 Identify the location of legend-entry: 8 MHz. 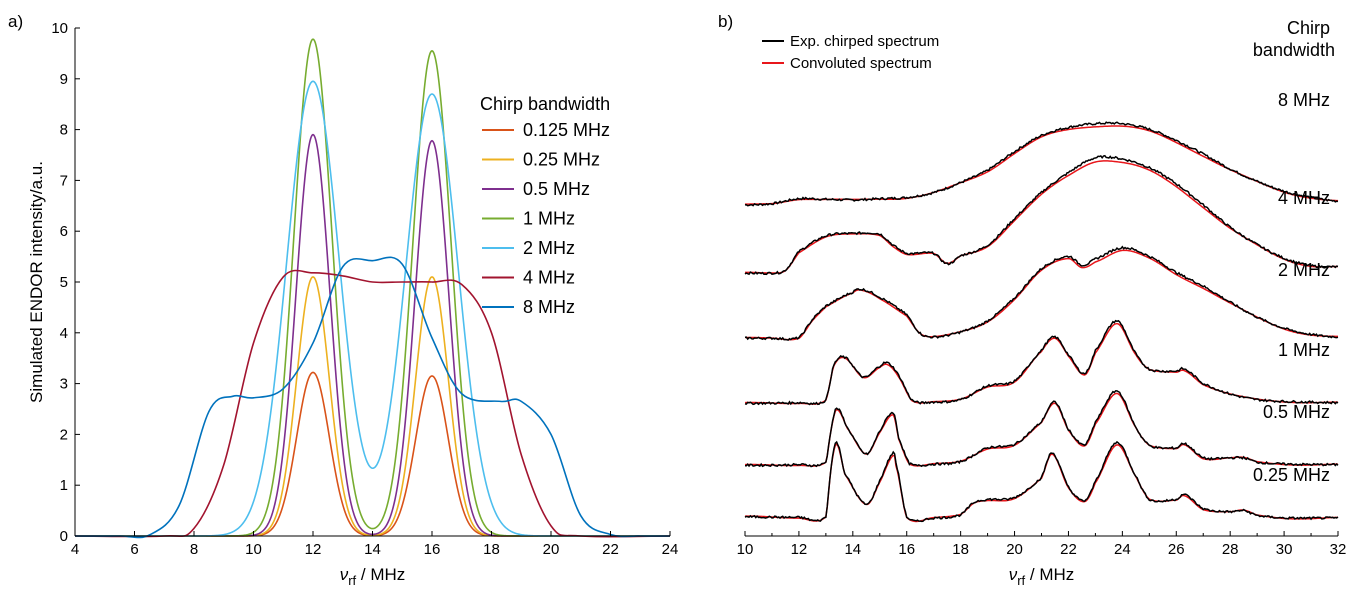
(549, 307).